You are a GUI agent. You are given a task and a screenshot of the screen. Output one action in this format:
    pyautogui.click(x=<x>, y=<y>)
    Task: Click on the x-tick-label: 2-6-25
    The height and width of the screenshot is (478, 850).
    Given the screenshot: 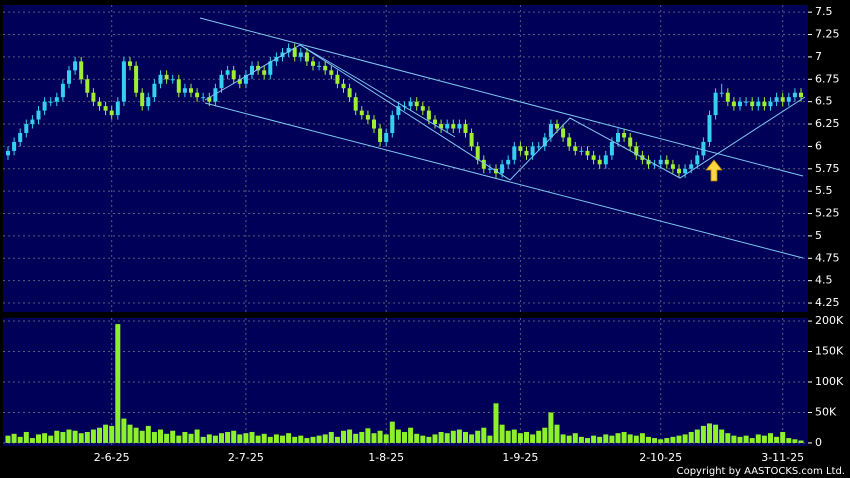 What is the action you would take?
    pyautogui.click(x=112, y=457)
    